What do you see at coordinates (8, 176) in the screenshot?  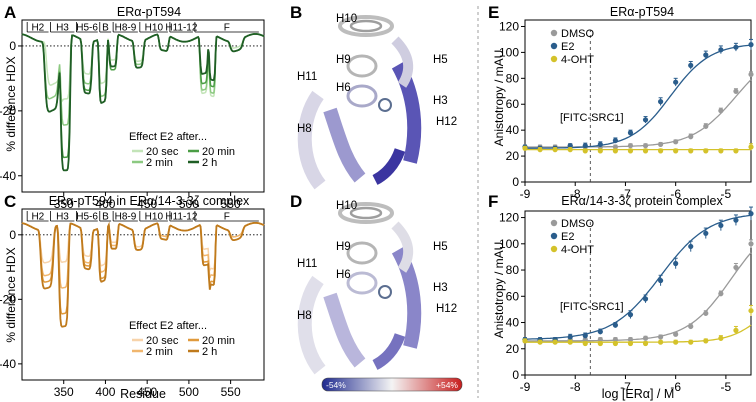 I see `hdx-a-ytick-label--40: -40` at bounding box center [8, 176].